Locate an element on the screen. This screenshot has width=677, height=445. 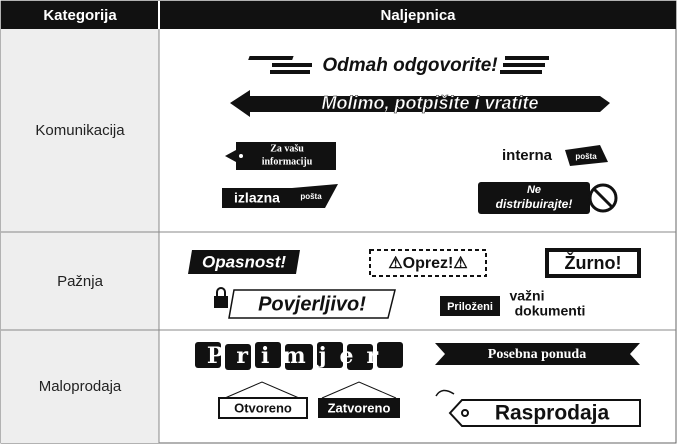
sticker-text: Odmah odgovorite! is located at coordinates (409, 65).